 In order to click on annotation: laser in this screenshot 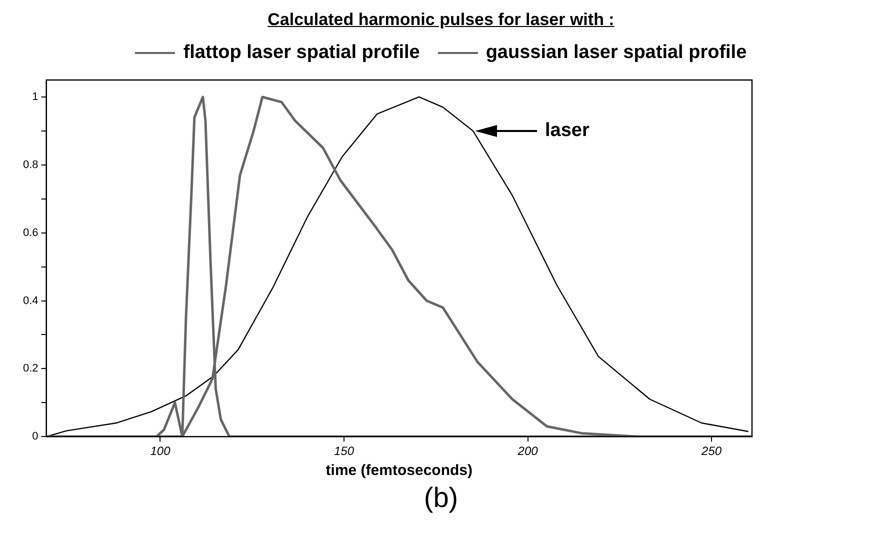, I will do `click(567, 131)`.